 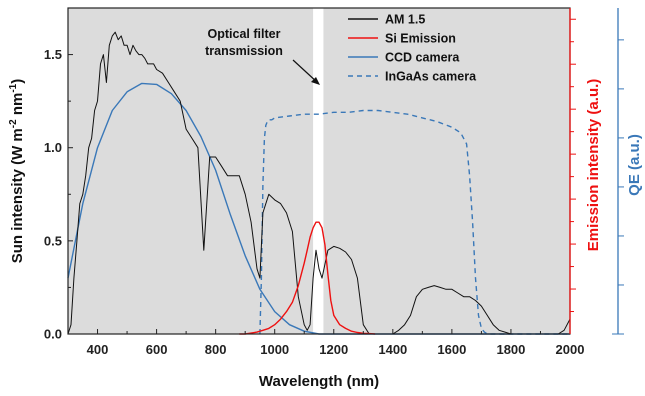 I want to click on legend-label: AM 1.5, so click(x=405, y=20).